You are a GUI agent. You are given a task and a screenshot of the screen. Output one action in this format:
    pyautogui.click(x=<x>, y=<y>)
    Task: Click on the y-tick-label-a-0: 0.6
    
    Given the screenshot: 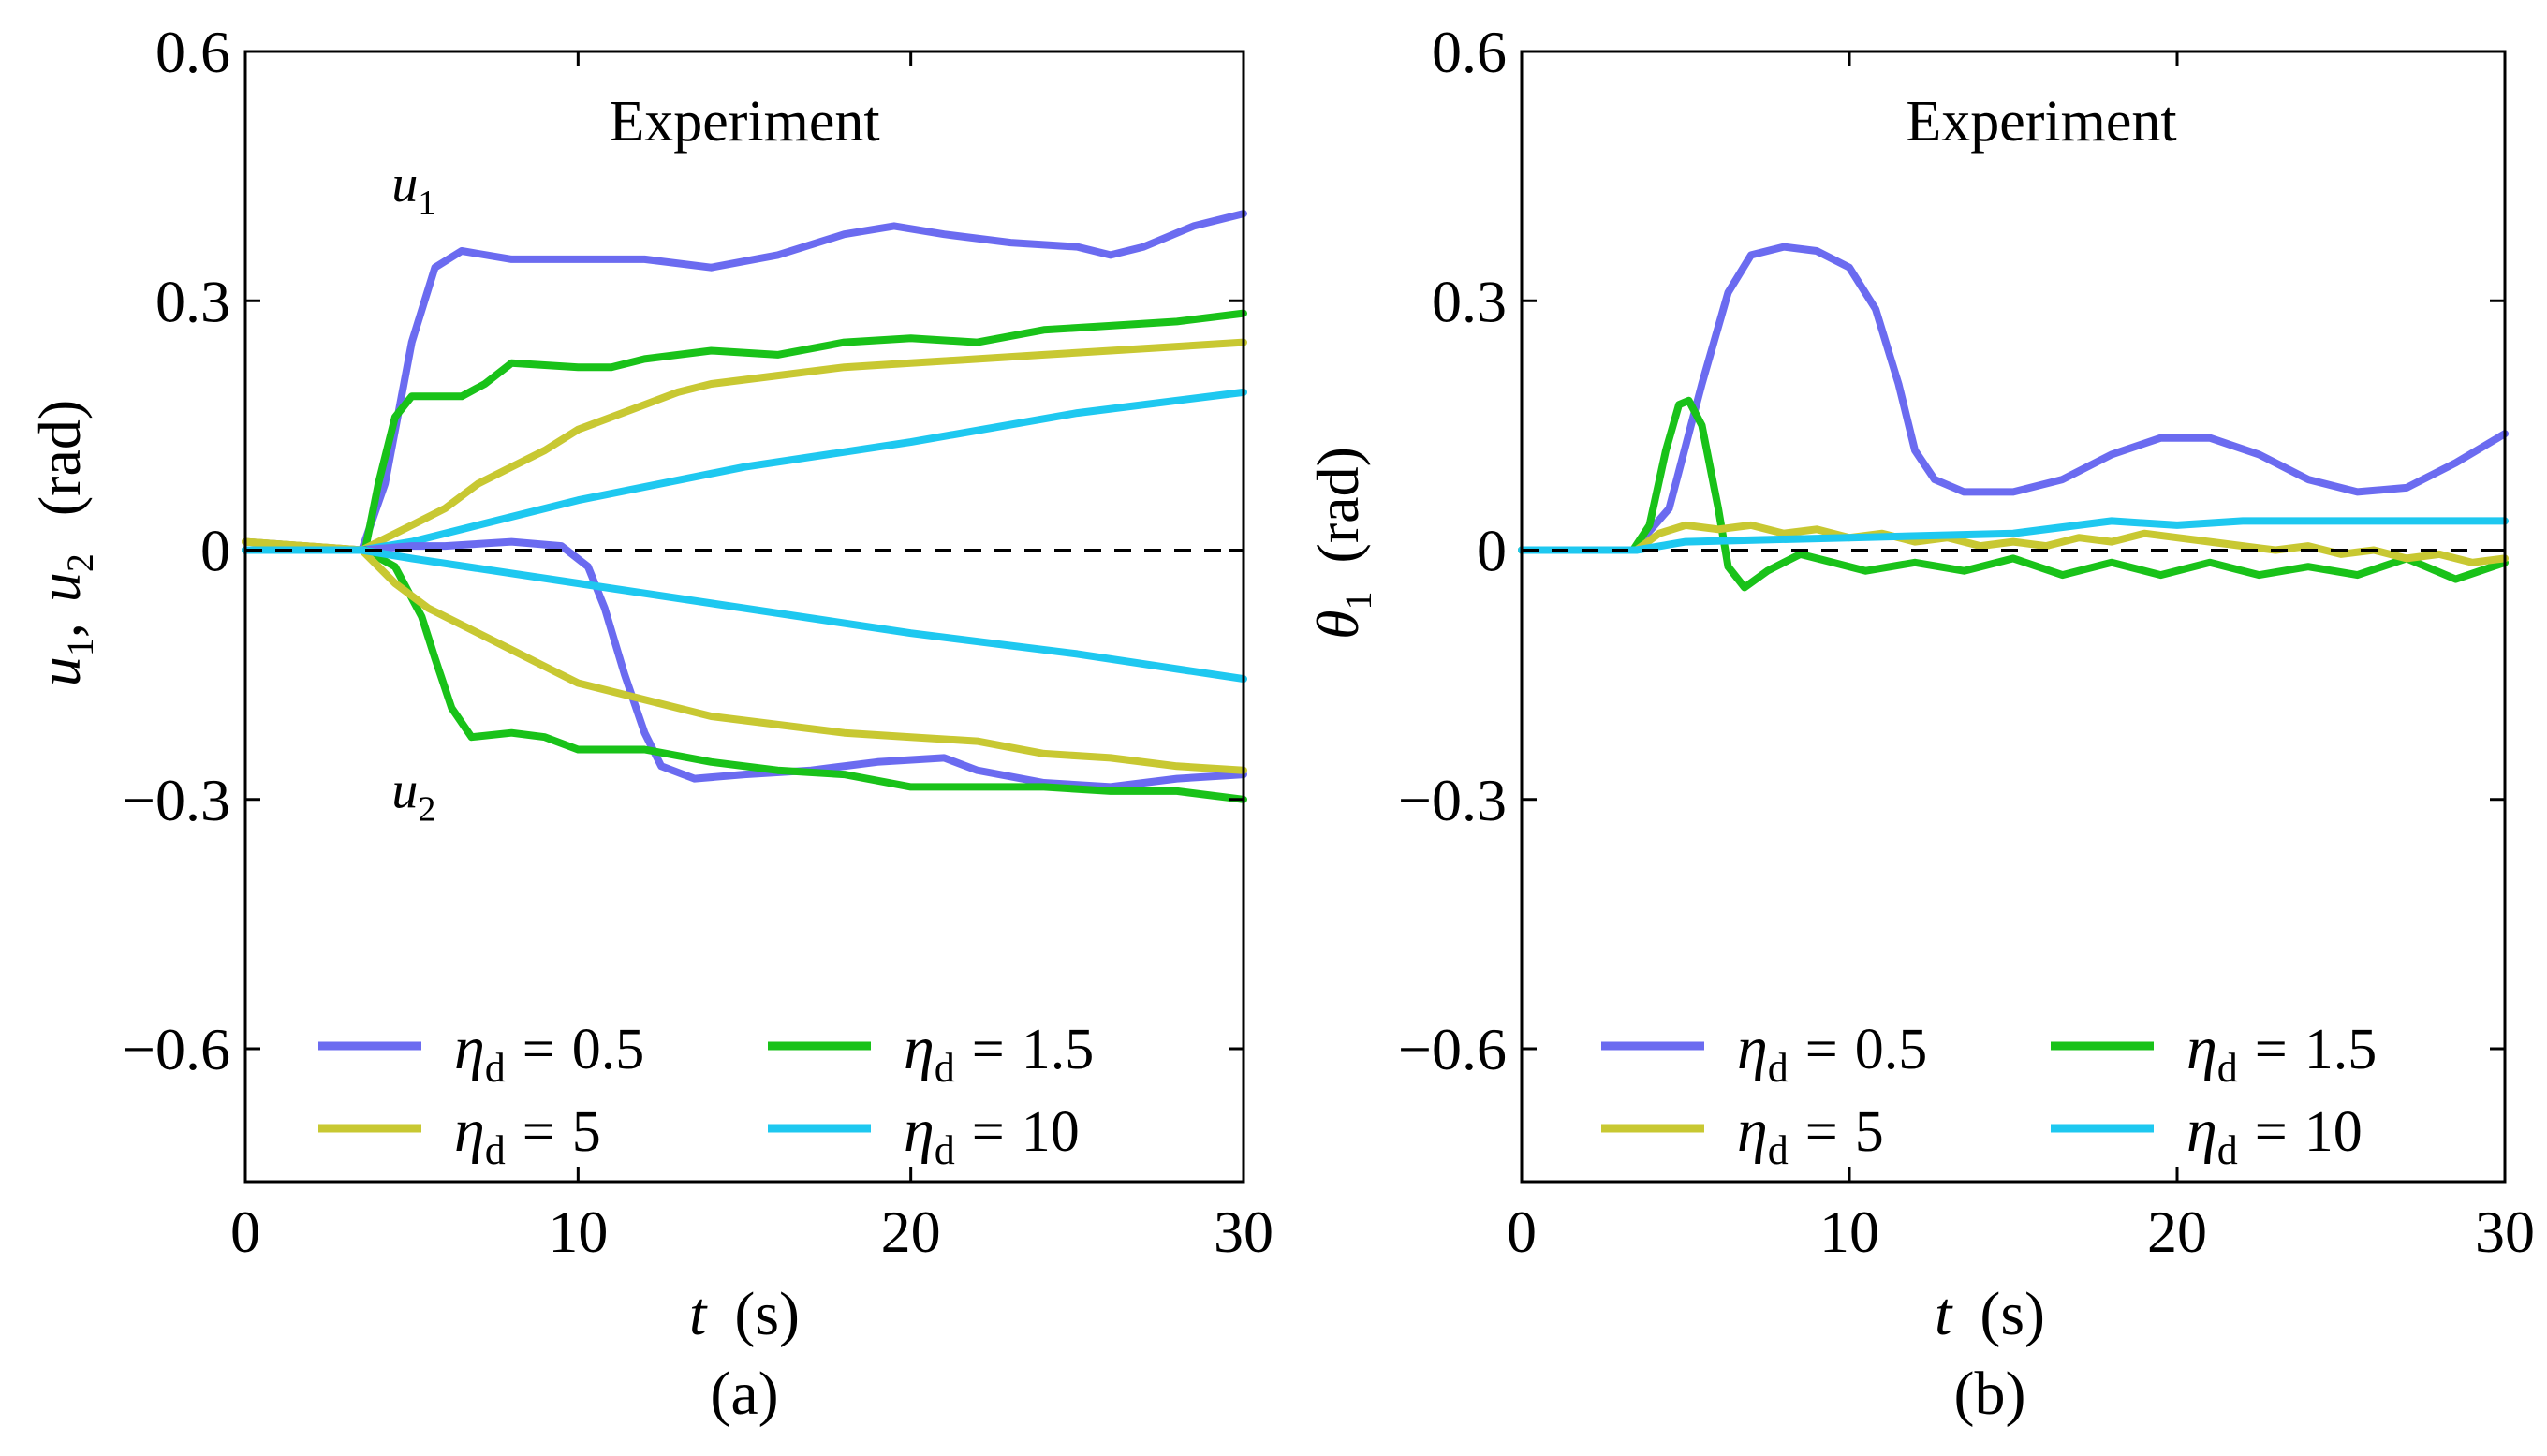 What is the action you would take?
    pyautogui.click(x=192, y=52)
    